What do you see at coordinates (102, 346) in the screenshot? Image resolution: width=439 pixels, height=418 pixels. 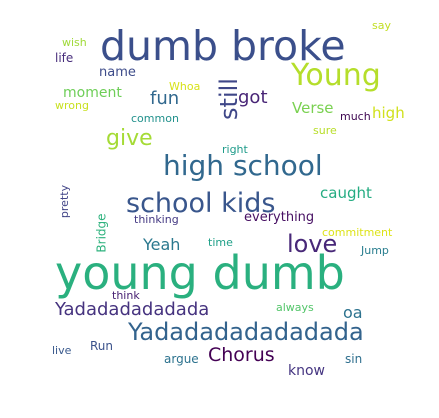 I see `word-run: Run` at bounding box center [102, 346].